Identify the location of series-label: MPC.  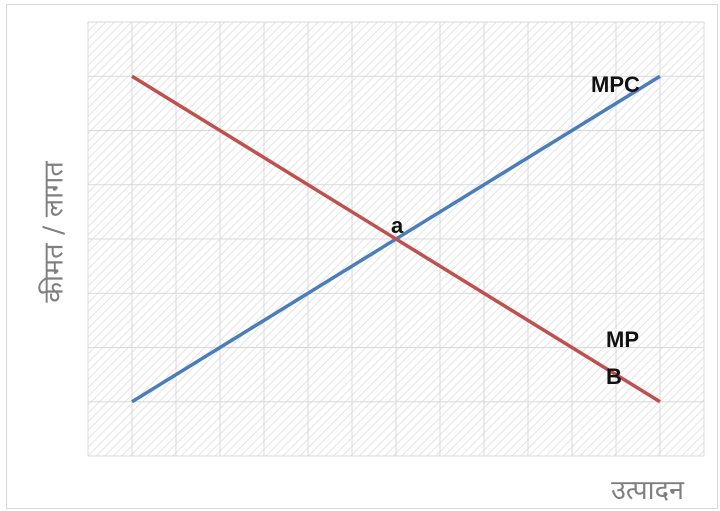
(615, 84).